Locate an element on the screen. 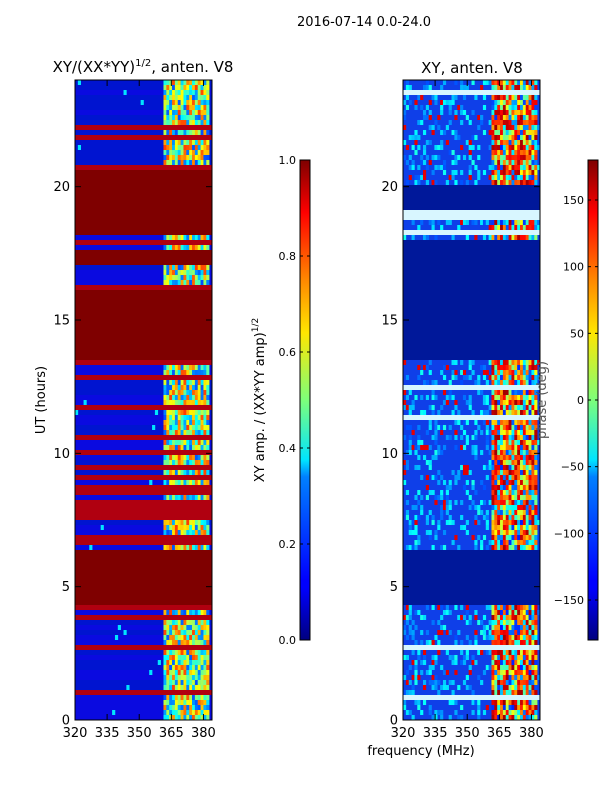 Image resolution: width=600 pixels, height=800 pixels. heatmap-1-row is located at coordinates (143, 238).